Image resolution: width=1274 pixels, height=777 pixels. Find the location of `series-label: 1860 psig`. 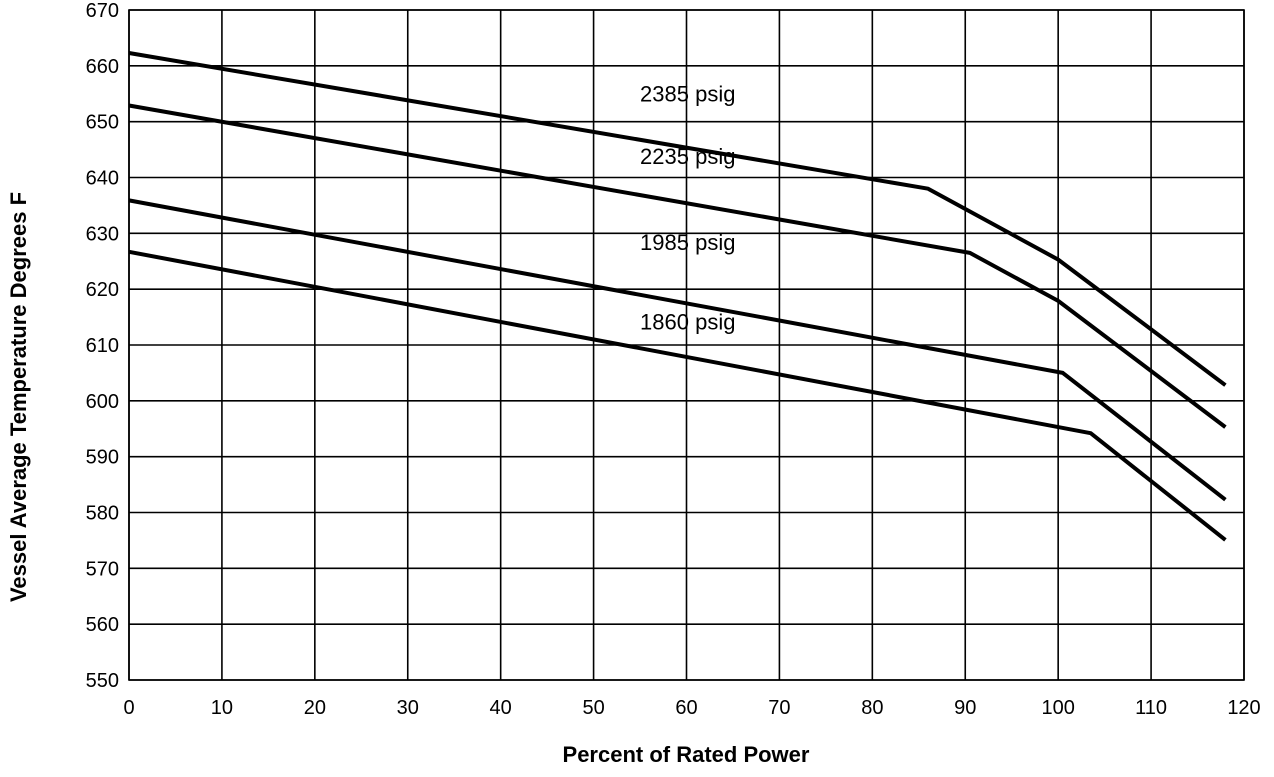

series-label: 1860 psig is located at coordinates (687, 321).